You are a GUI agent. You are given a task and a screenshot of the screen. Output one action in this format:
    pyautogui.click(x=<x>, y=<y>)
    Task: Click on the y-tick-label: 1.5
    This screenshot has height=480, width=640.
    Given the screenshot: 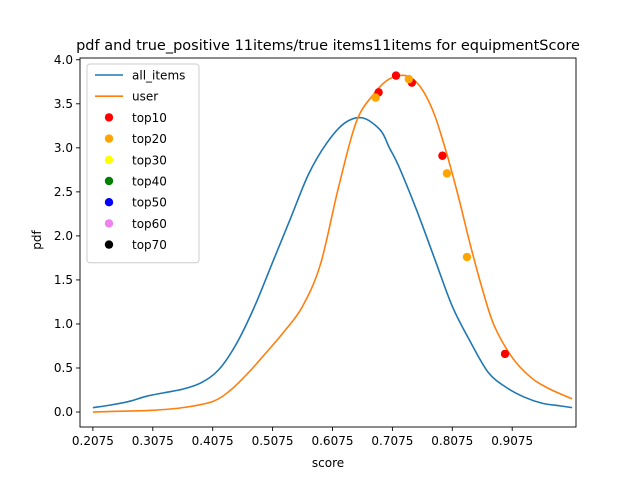 What is the action you would take?
    pyautogui.click(x=63, y=280)
    